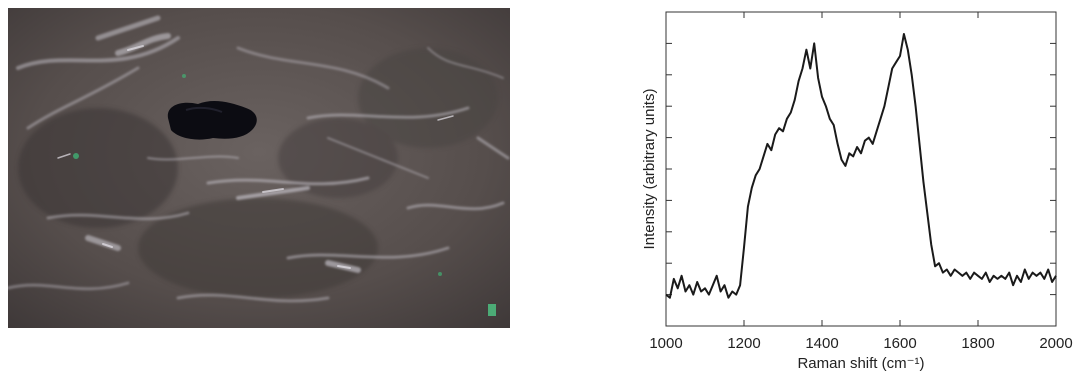 The width and height of the screenshot is (1081, 374). I want to click on x-tick-label-1000: 1000, so click(665, 343).